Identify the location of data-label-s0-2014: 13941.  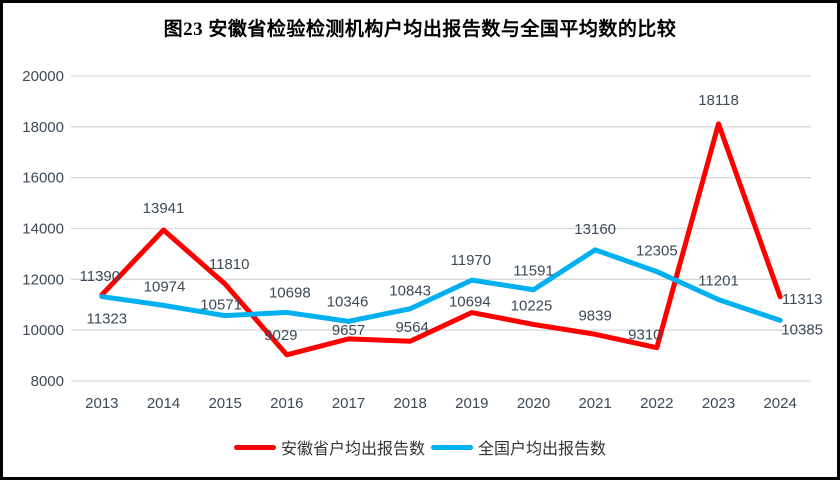
(164, 208).